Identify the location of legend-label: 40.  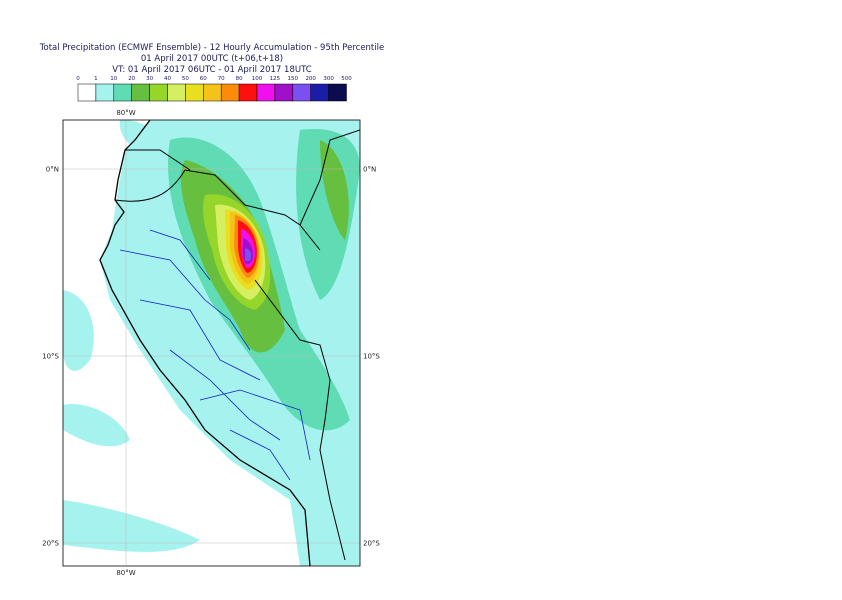
(167, 79).